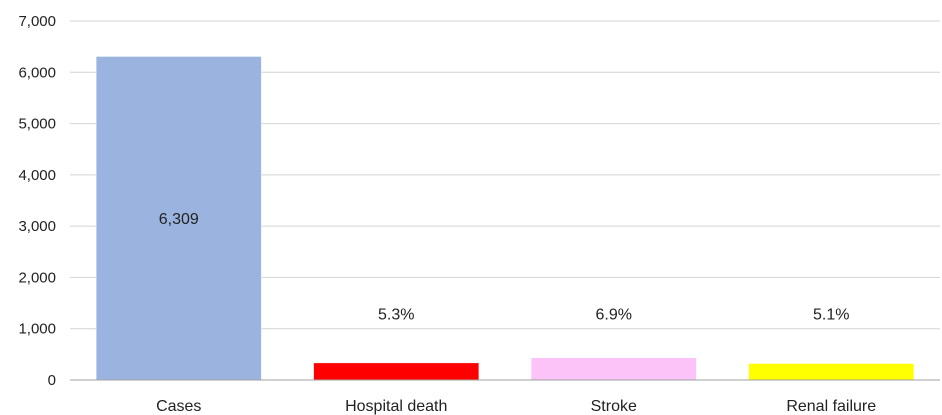  I want to click on x-category-label: Stroke, so click(614, 406).